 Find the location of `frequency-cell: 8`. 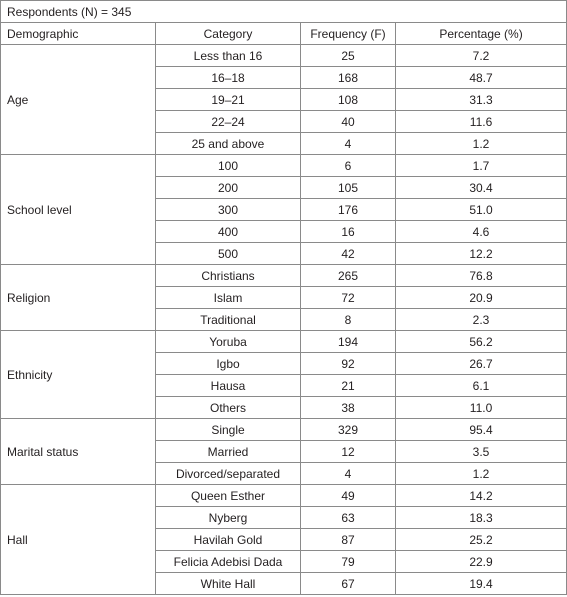

frequency-cell: 8 is located at coordinates (348, 319).